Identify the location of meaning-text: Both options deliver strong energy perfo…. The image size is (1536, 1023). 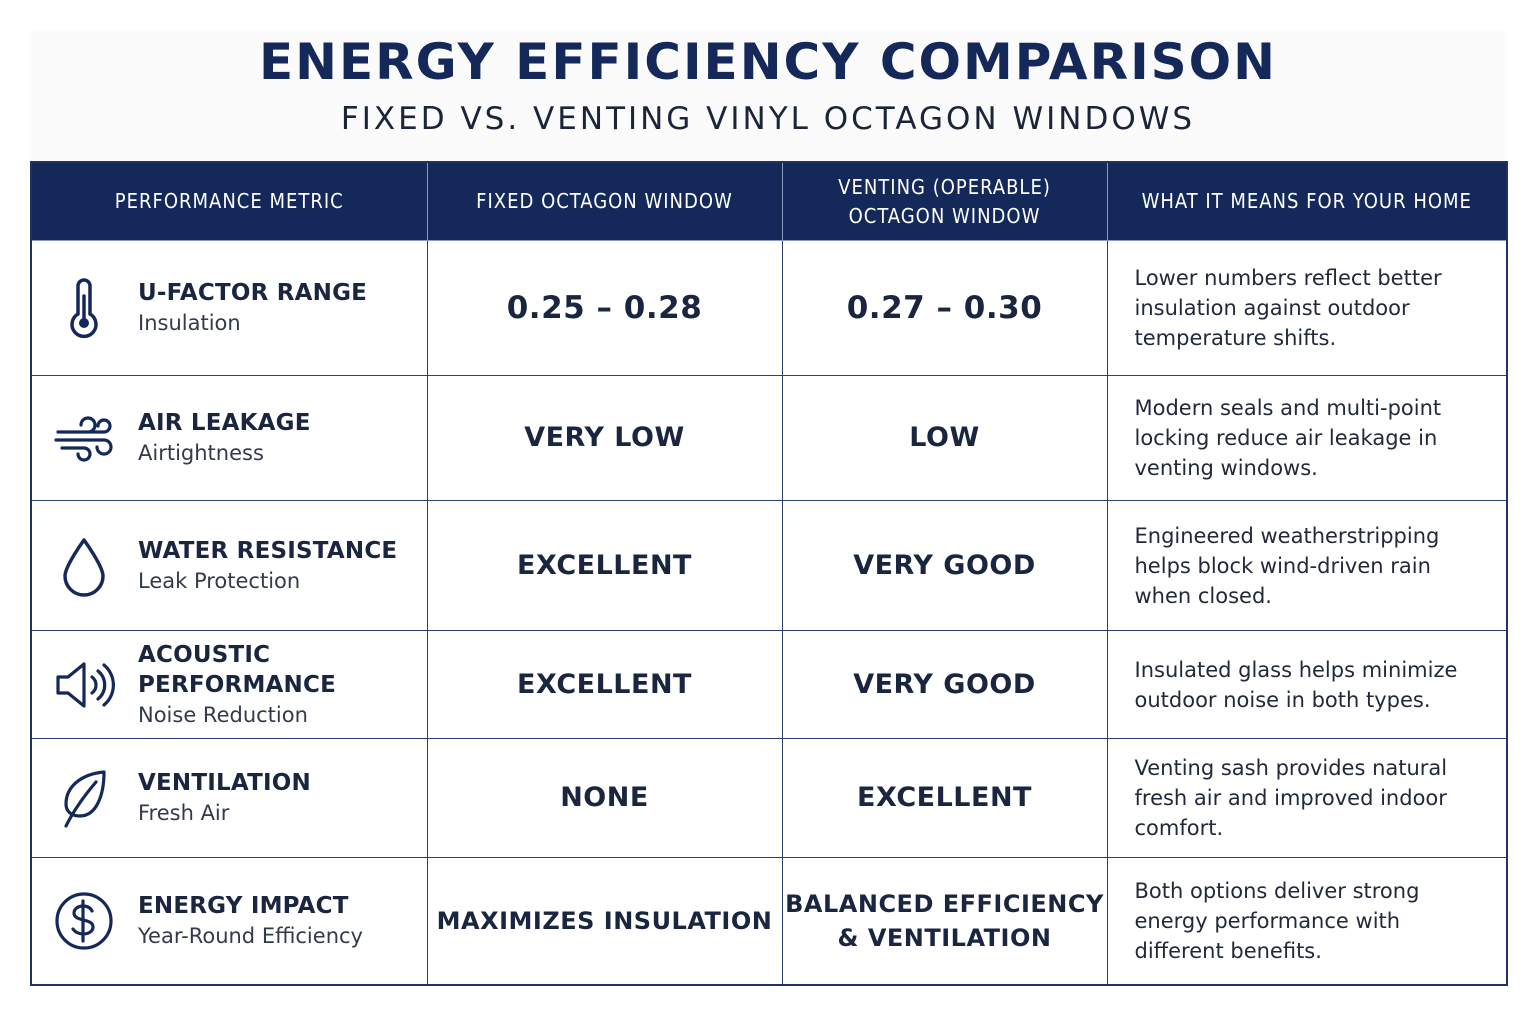
(1307, 921).